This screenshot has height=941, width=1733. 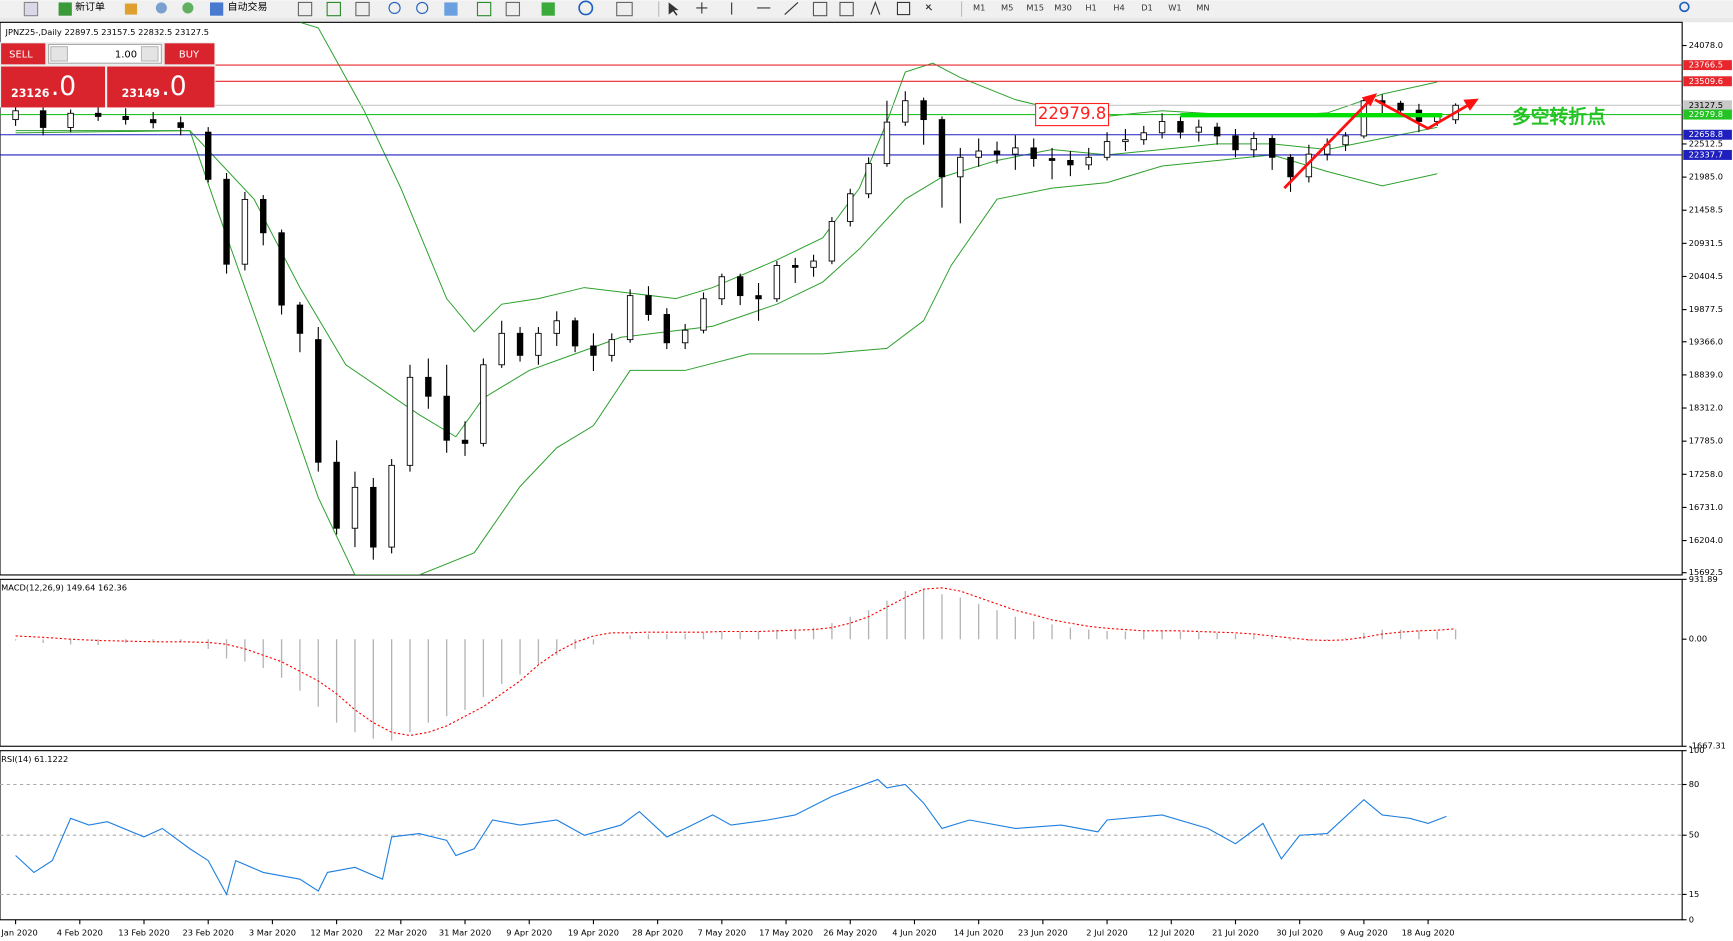 I want to click on channel-tool, so click(x=820, y=9).